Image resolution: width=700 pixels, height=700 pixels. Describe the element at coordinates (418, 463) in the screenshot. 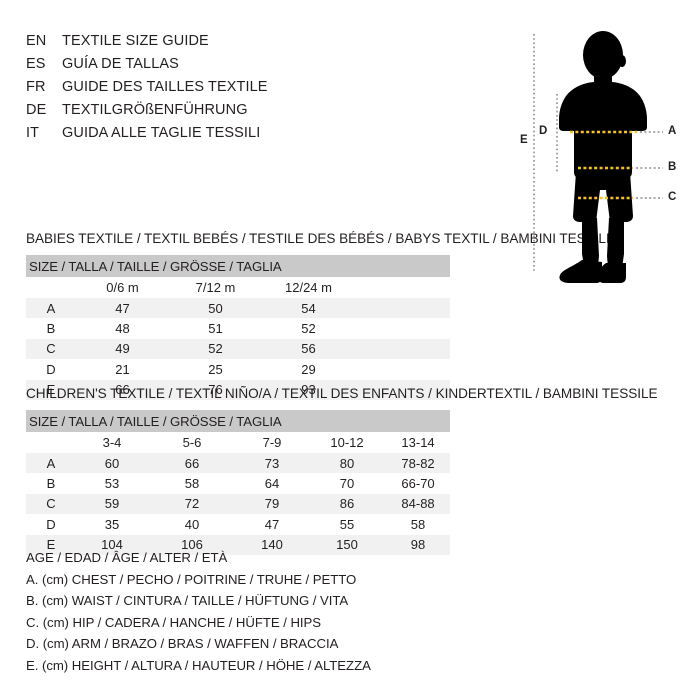

I see `children-cell-a-4: 78-82` at that location.